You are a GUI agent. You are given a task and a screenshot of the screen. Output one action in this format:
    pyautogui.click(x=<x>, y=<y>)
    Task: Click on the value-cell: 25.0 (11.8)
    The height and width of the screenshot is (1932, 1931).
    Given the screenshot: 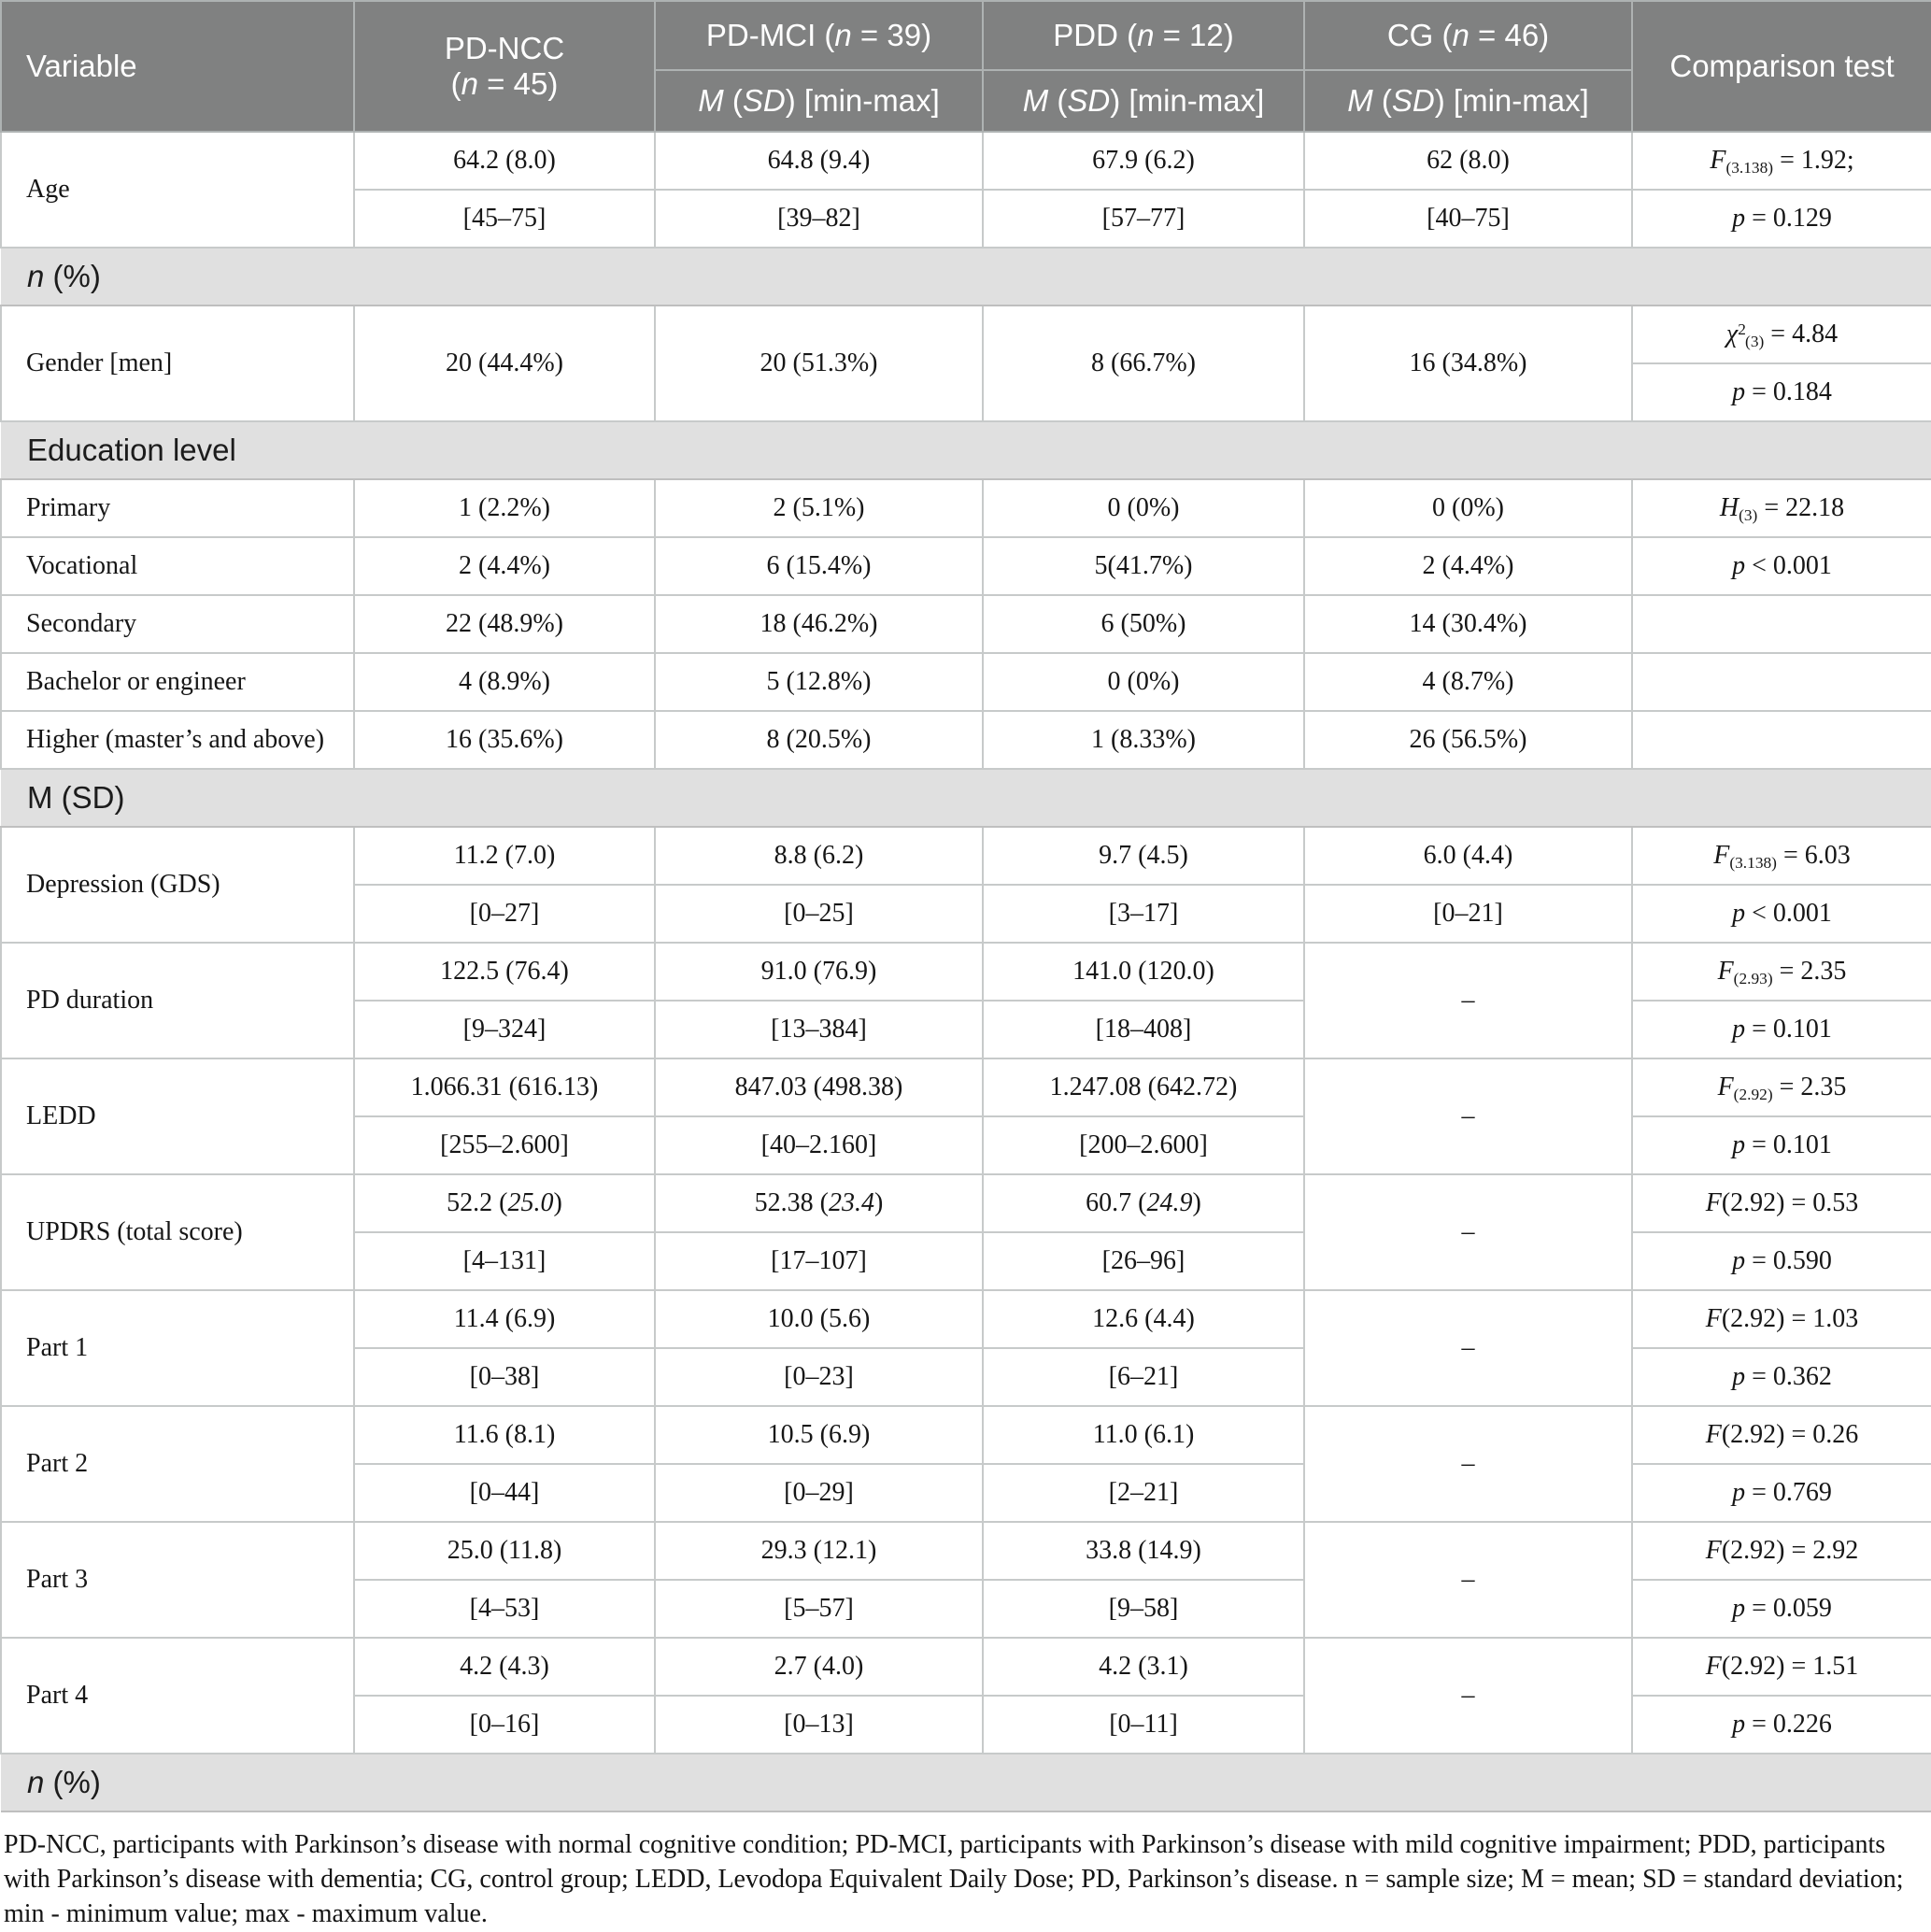 What is the action you would take?
    pyautogui.click(x=505, y=1551)
    